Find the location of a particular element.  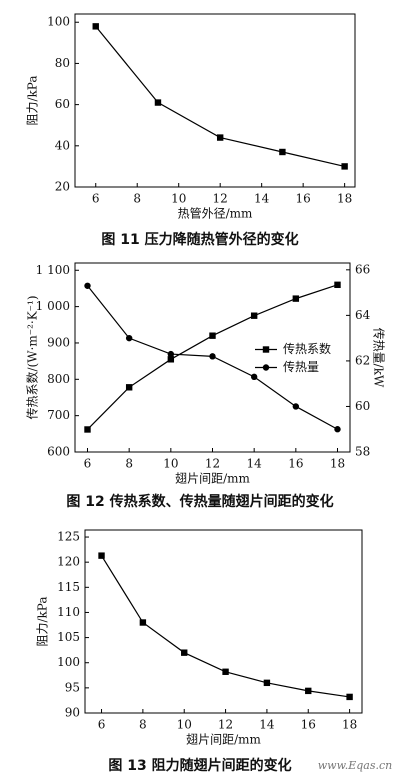

y-tick-label: 110 is located at coordinates (68, 612).